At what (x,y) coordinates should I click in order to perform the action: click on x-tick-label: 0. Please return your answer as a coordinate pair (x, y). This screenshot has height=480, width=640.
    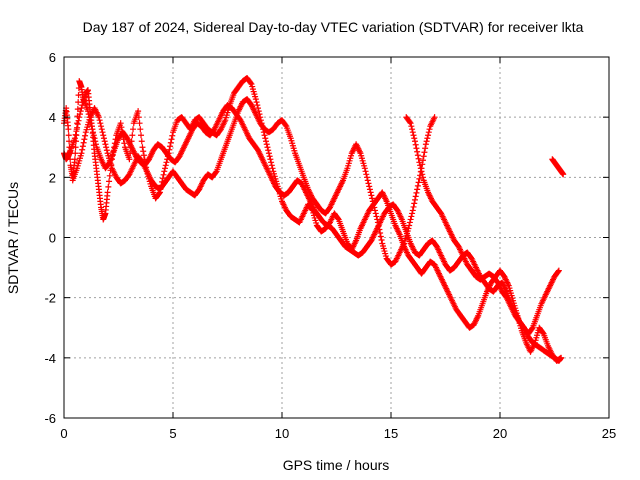
    Looking at the image, I should click on (63, 433).